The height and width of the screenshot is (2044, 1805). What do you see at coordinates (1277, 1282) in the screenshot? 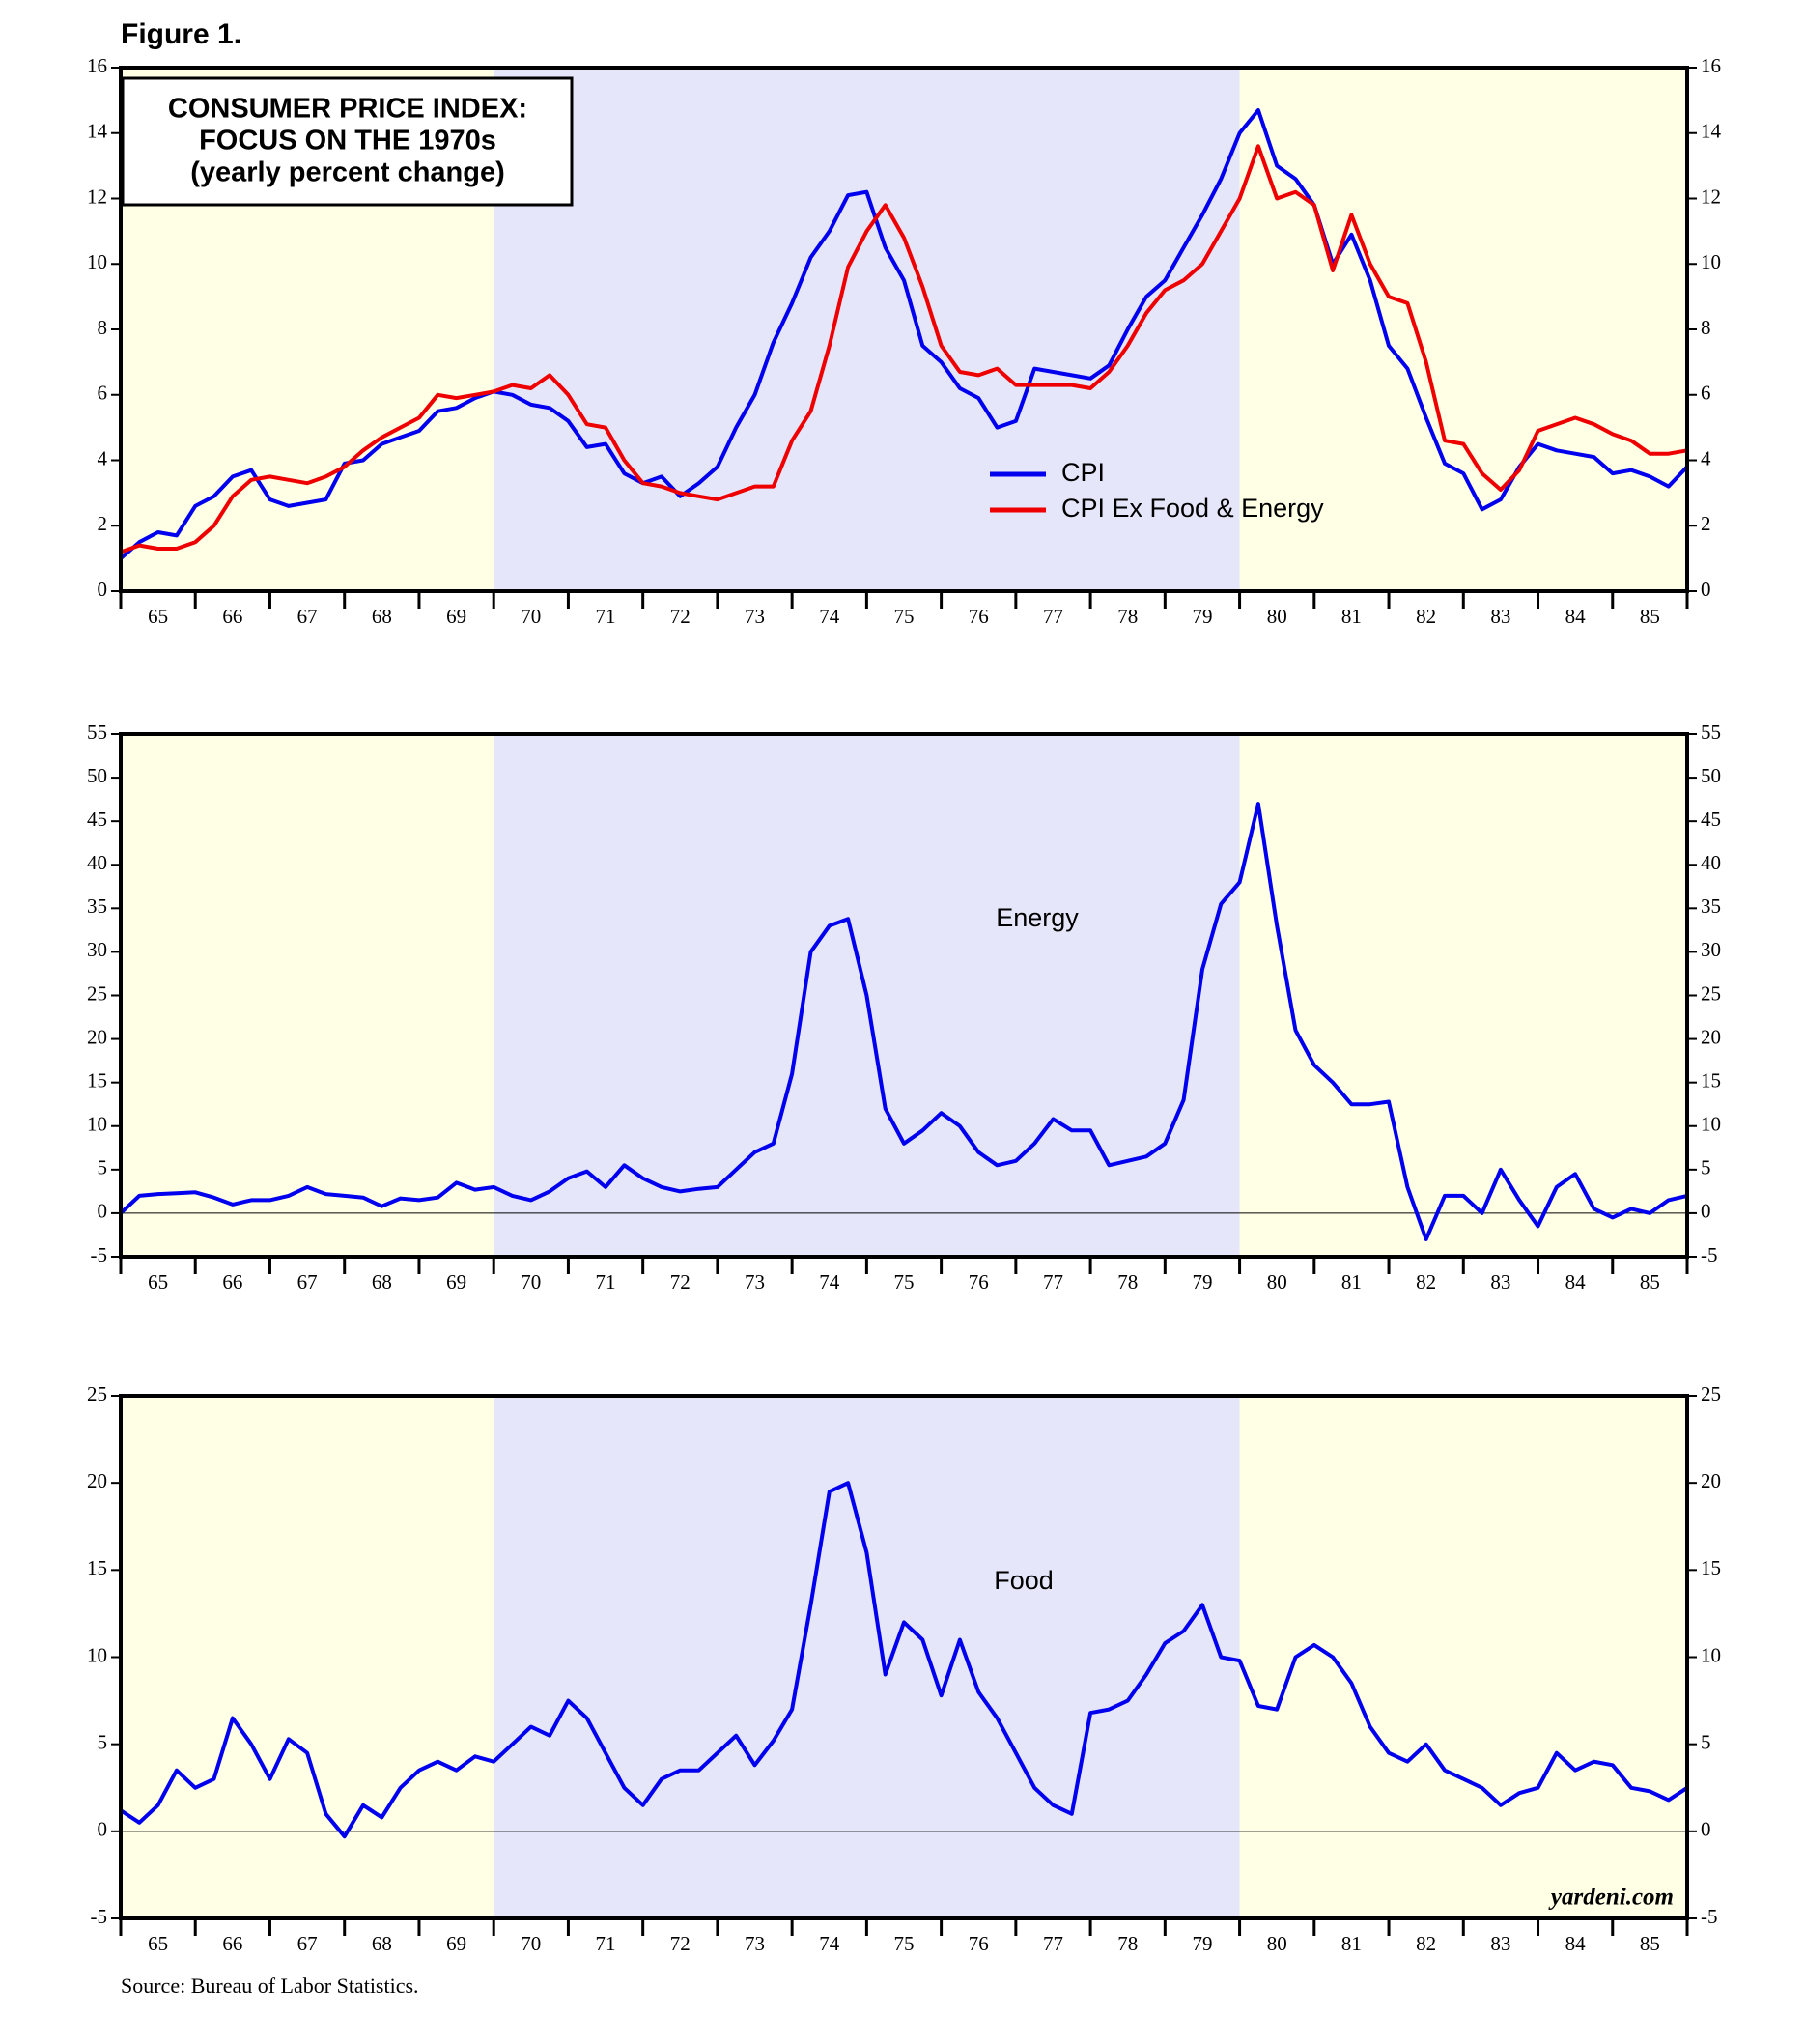
I see `x-tick-label: 80` at bounding box center [1277, 1282].